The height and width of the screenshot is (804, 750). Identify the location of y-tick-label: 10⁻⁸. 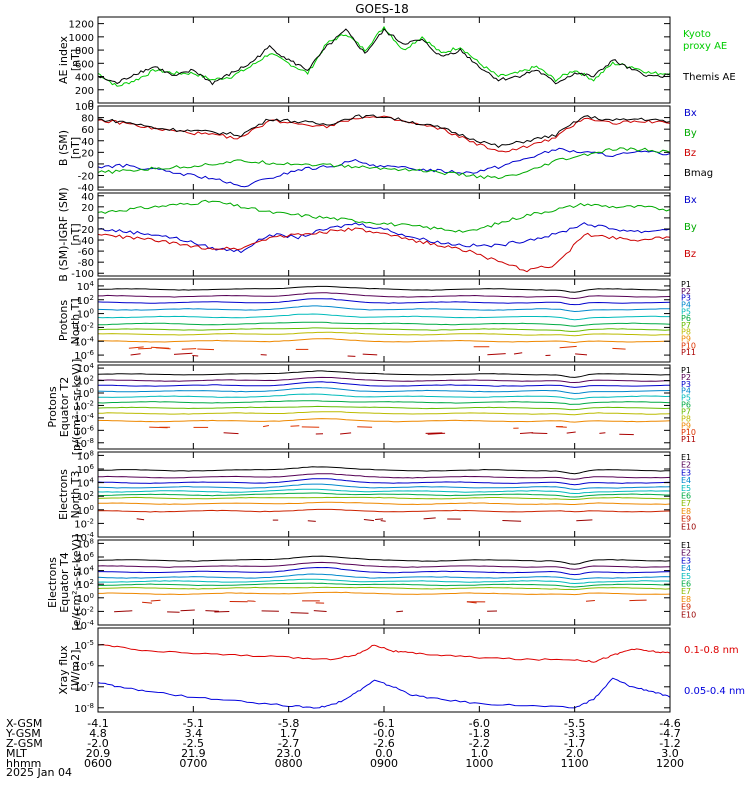
(84, 708).